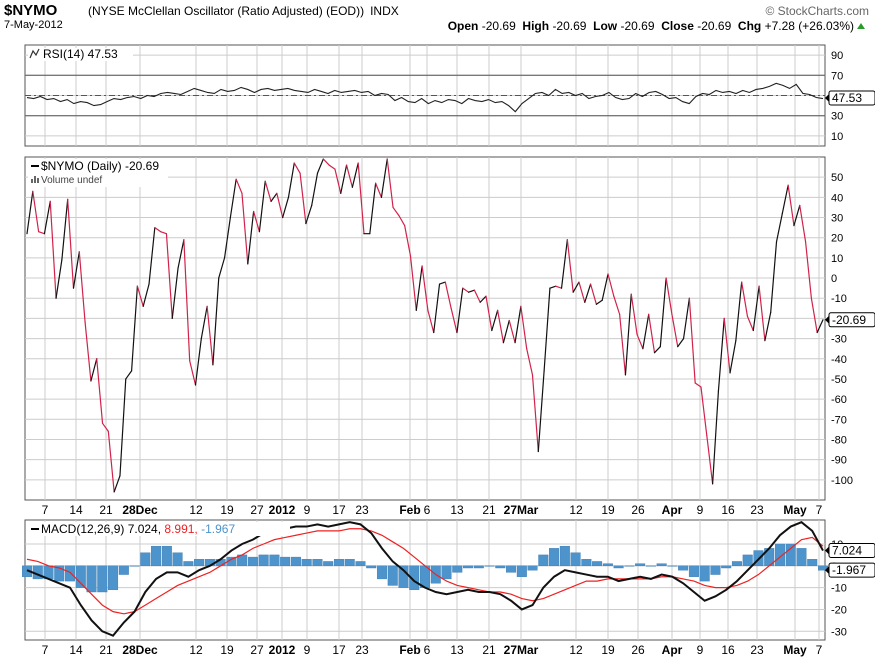  Describe the element at coordinates (257, 510) in the screenshot. I see `nymo-x-label: 27` at that location.